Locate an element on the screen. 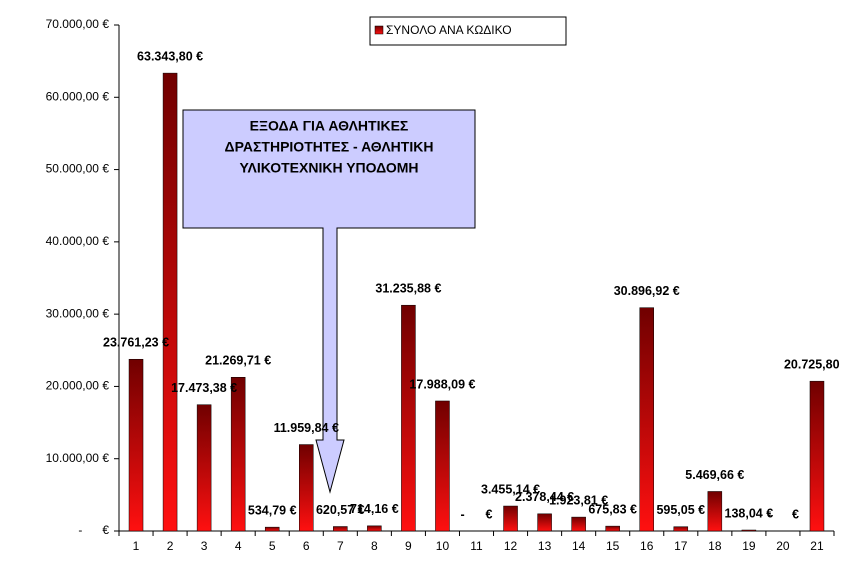 This screenshot has width=841, height=561. data-label: 11.959,84 € is located at coordinates (306, 428).